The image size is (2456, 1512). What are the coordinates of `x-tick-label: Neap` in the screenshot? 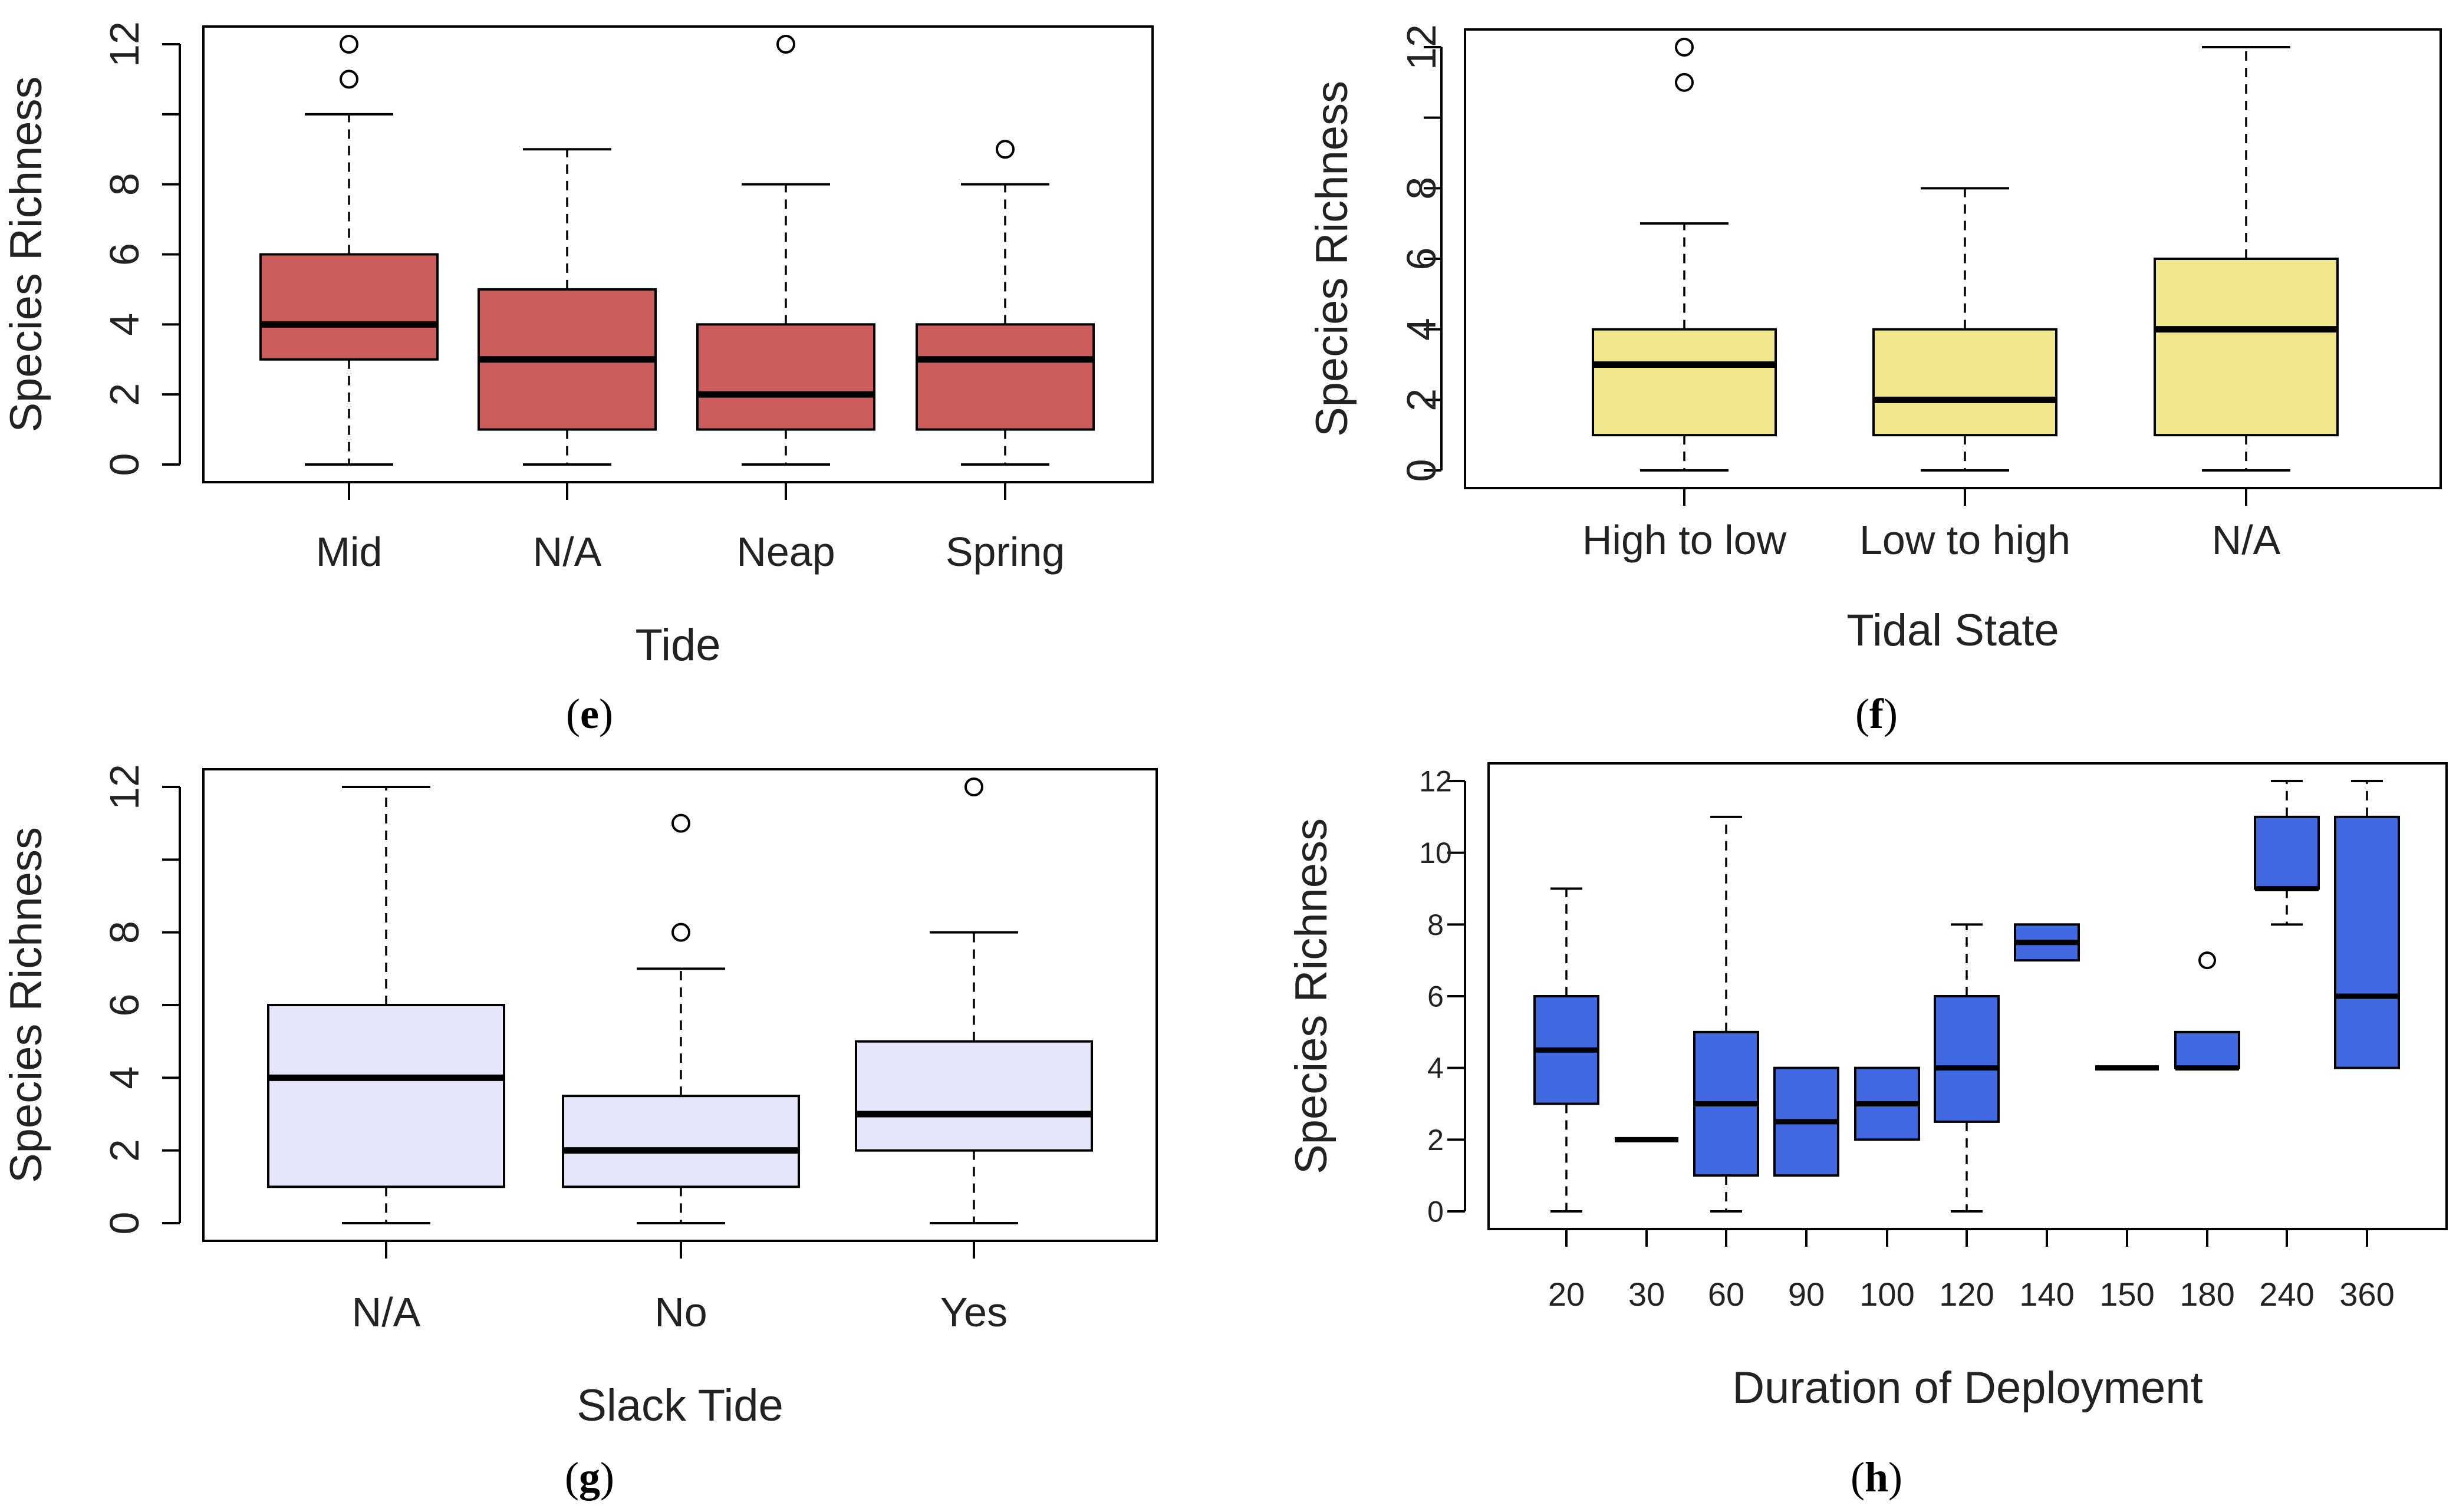 It's located at (785, 552).